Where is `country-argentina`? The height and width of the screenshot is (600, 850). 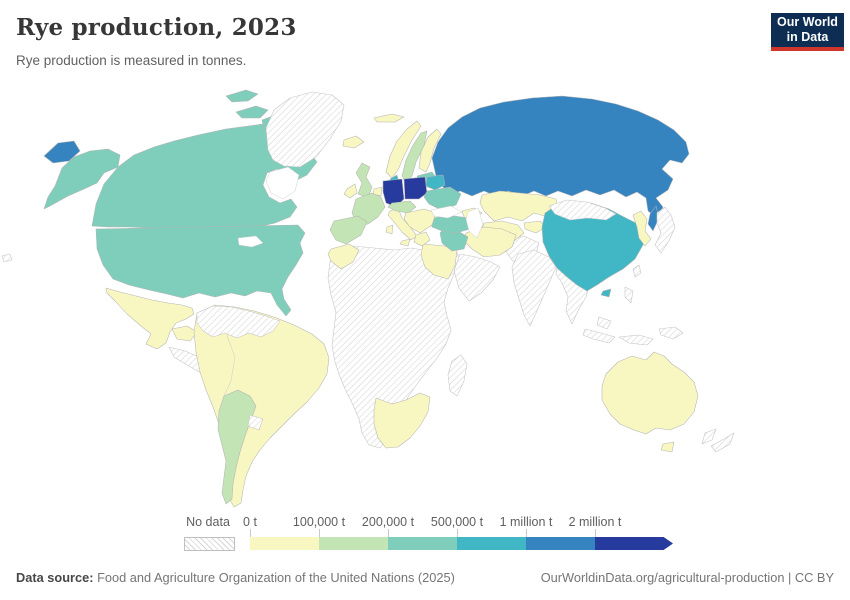 country-argentina is located at coordinates (237, 447).